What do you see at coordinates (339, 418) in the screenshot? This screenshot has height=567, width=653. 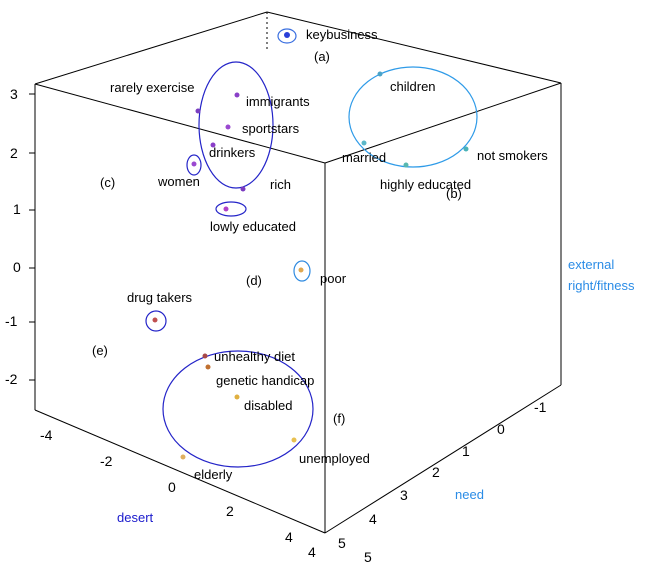 I see `cluster-label-f: (f)` at bounding box center [339, 418].